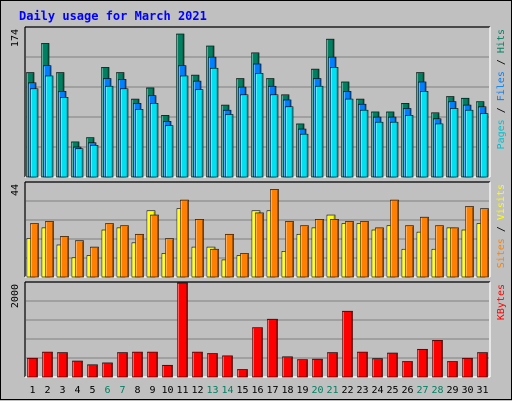 The height and width of the screenshot is (401, 512). What do you see at coordinates (501, 41) in the screenshot?
I see `legend-part: Hits` at bounding box center [501, 41].